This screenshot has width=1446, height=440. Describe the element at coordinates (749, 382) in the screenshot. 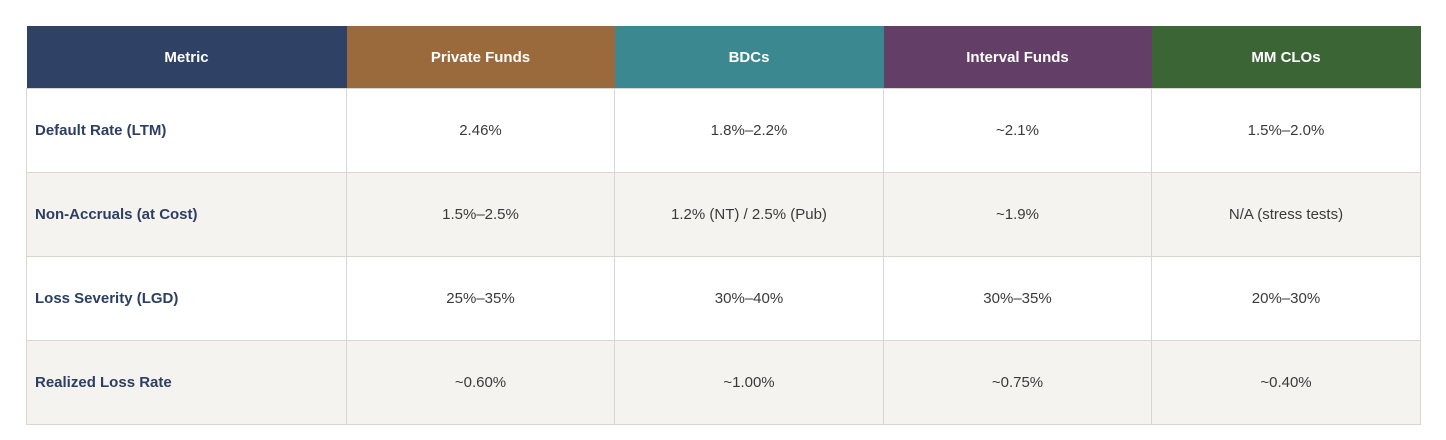

I see `table-cell: ~1.00%` at that location.